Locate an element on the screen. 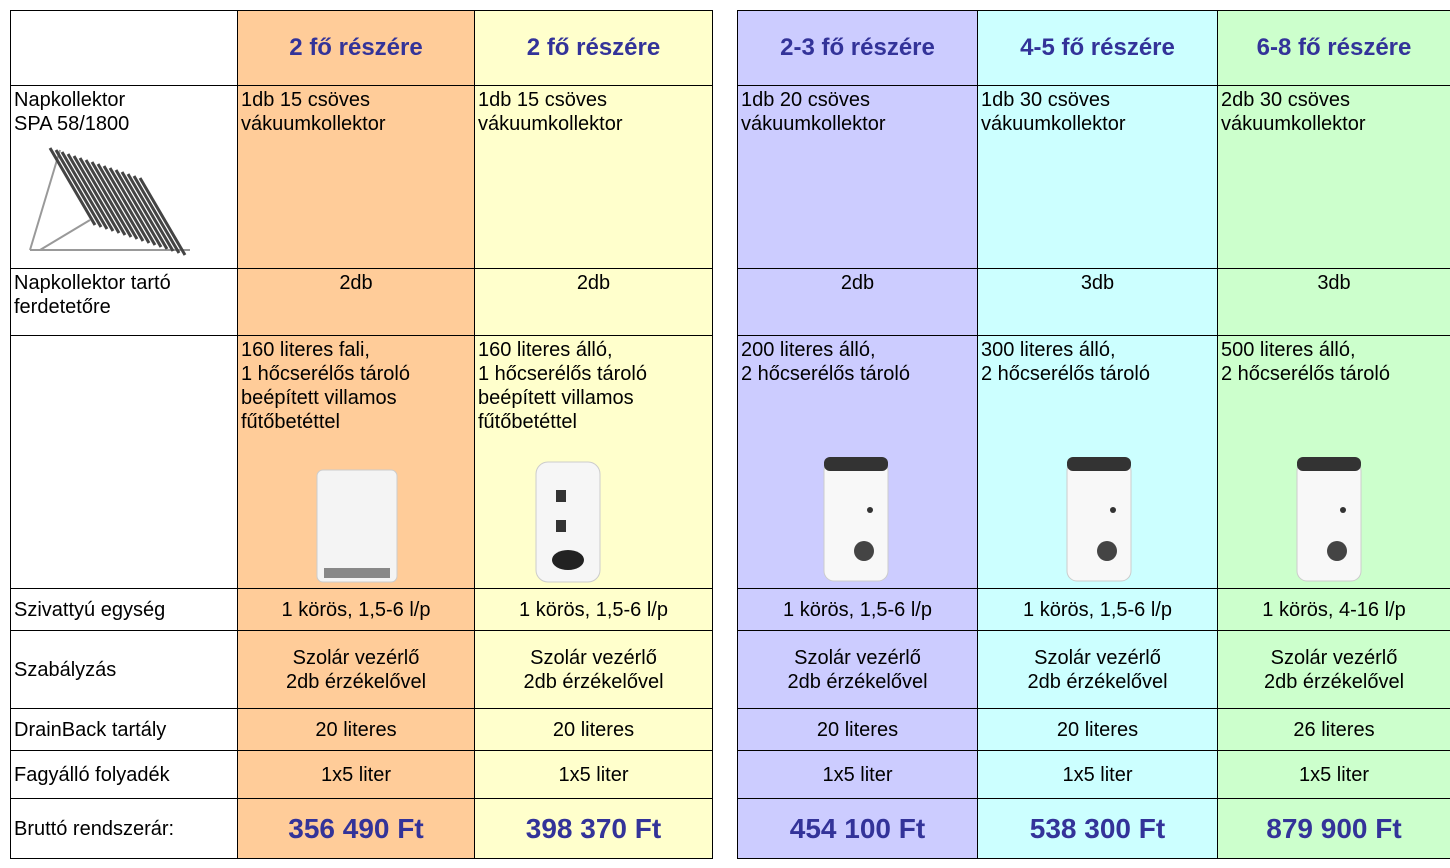 The image size is (1450, 868). column-header: 4-5 fő részére is located at coordinates (1097, 48).